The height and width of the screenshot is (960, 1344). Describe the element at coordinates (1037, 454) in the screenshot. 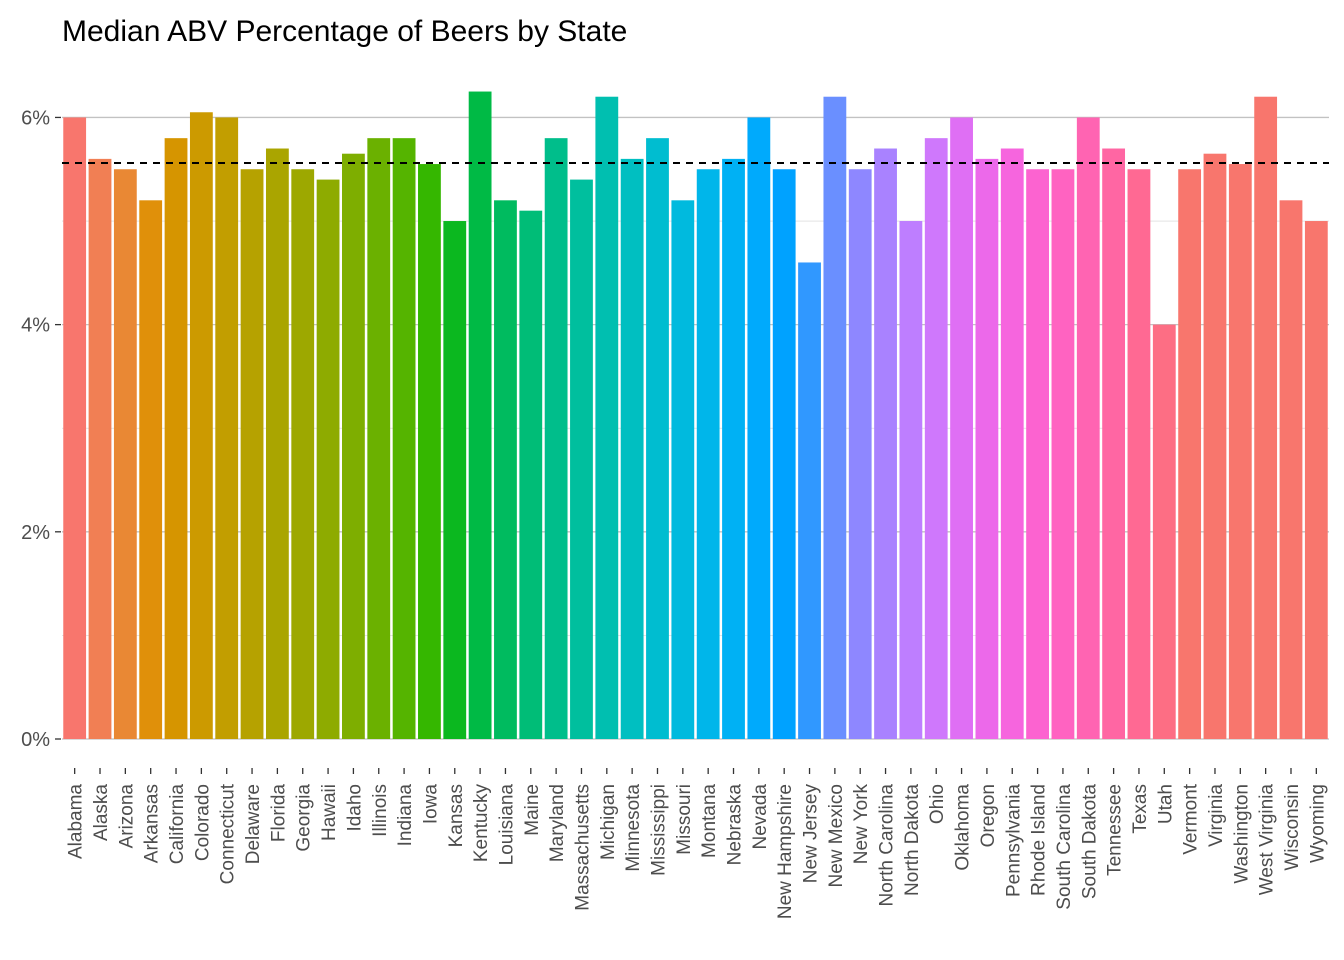

I see `bar-rhode-island` at that location.